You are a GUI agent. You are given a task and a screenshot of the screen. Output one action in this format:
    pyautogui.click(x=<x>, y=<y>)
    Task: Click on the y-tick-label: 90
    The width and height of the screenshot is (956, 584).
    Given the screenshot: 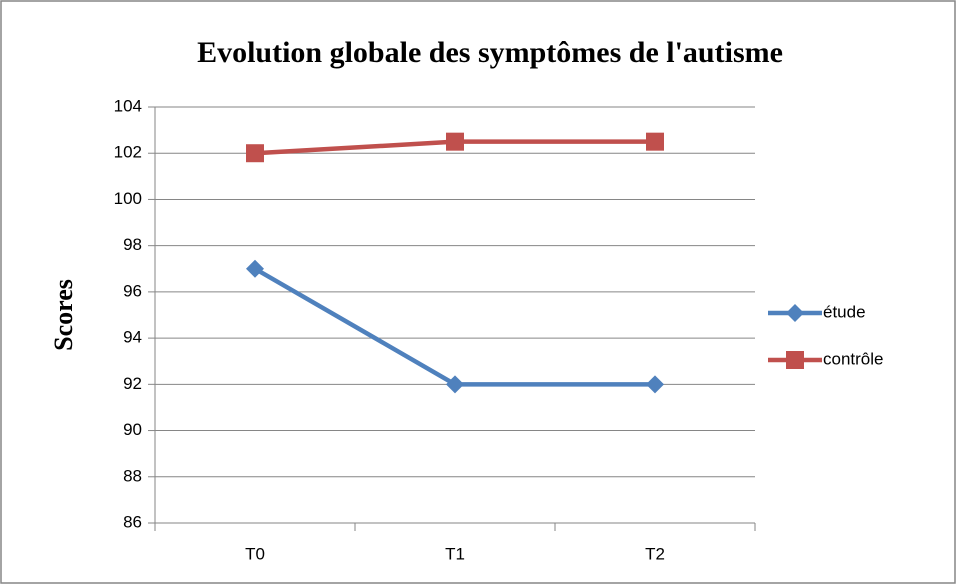 What is the action you would take?
    pyautogui.click(x=132, y=429)
    